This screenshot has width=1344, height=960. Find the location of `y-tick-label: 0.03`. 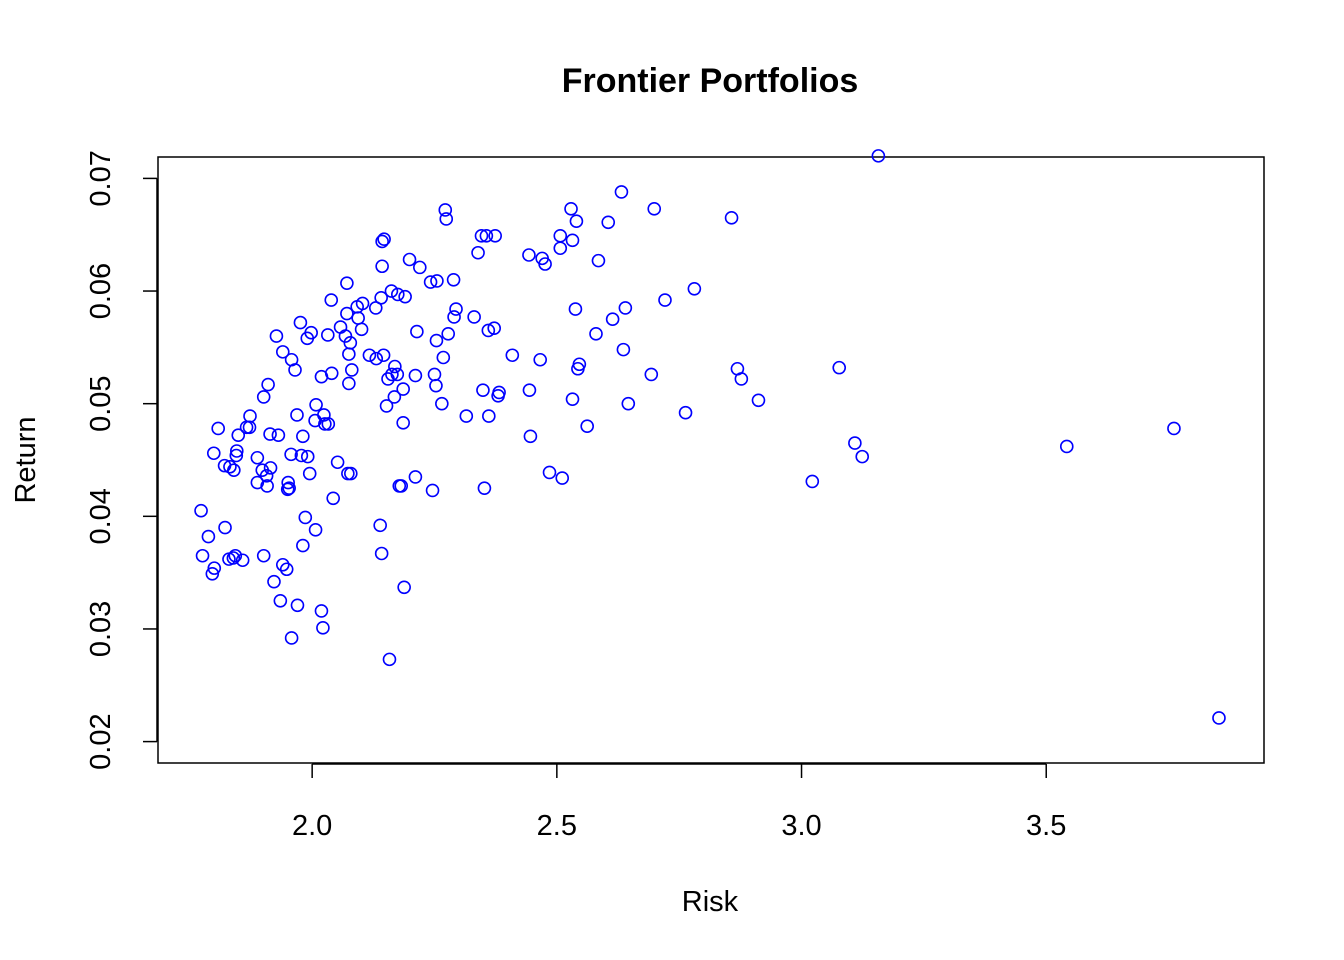

y-tick-label: 0.03 is located at coordinates (101, 629).